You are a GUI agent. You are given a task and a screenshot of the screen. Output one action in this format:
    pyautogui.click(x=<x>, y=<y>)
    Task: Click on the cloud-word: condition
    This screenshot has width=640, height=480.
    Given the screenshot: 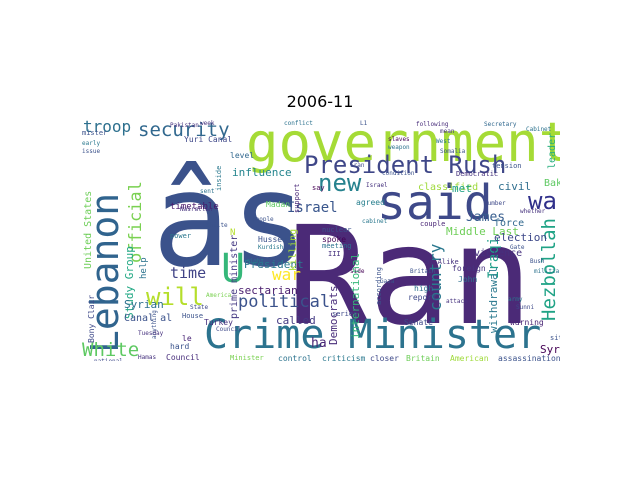 What is the action you would take?
    pyautogui.click(x=398, y=173)
    